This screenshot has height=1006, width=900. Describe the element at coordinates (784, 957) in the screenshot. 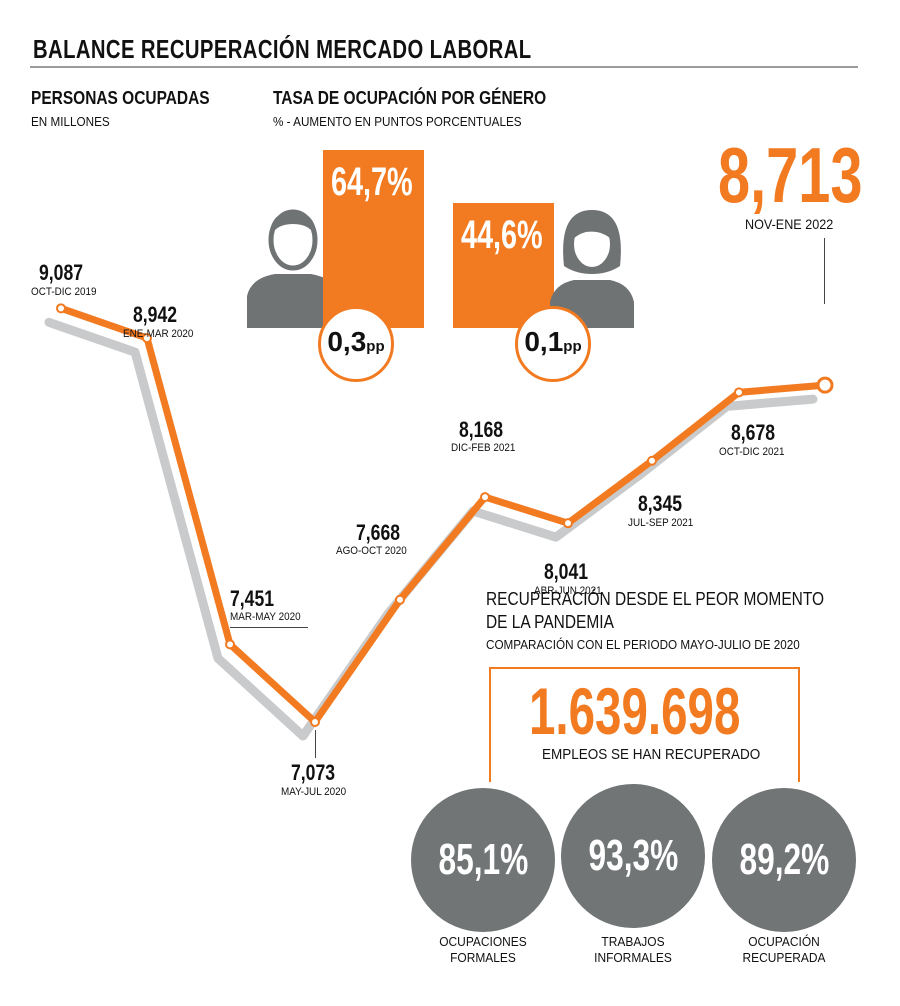

I see `recovered-occupation-label-line2: RECUPERADA` at that location.